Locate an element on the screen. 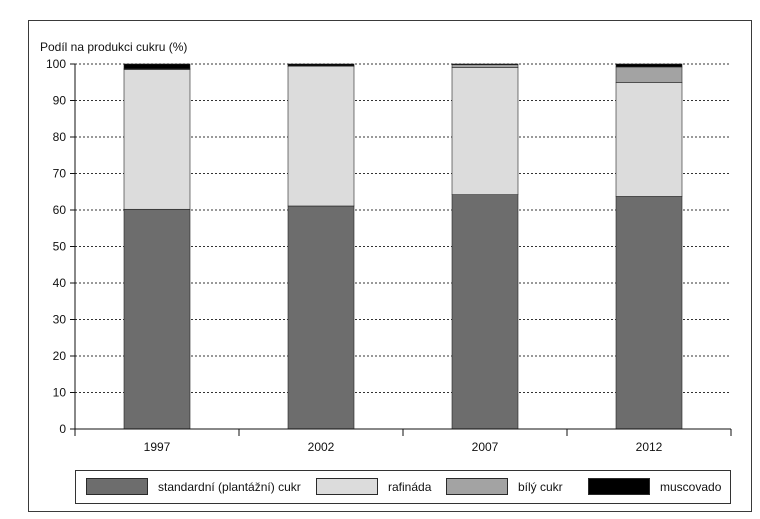  legend-label: bílý cukr is located at coordinates (540, 486).